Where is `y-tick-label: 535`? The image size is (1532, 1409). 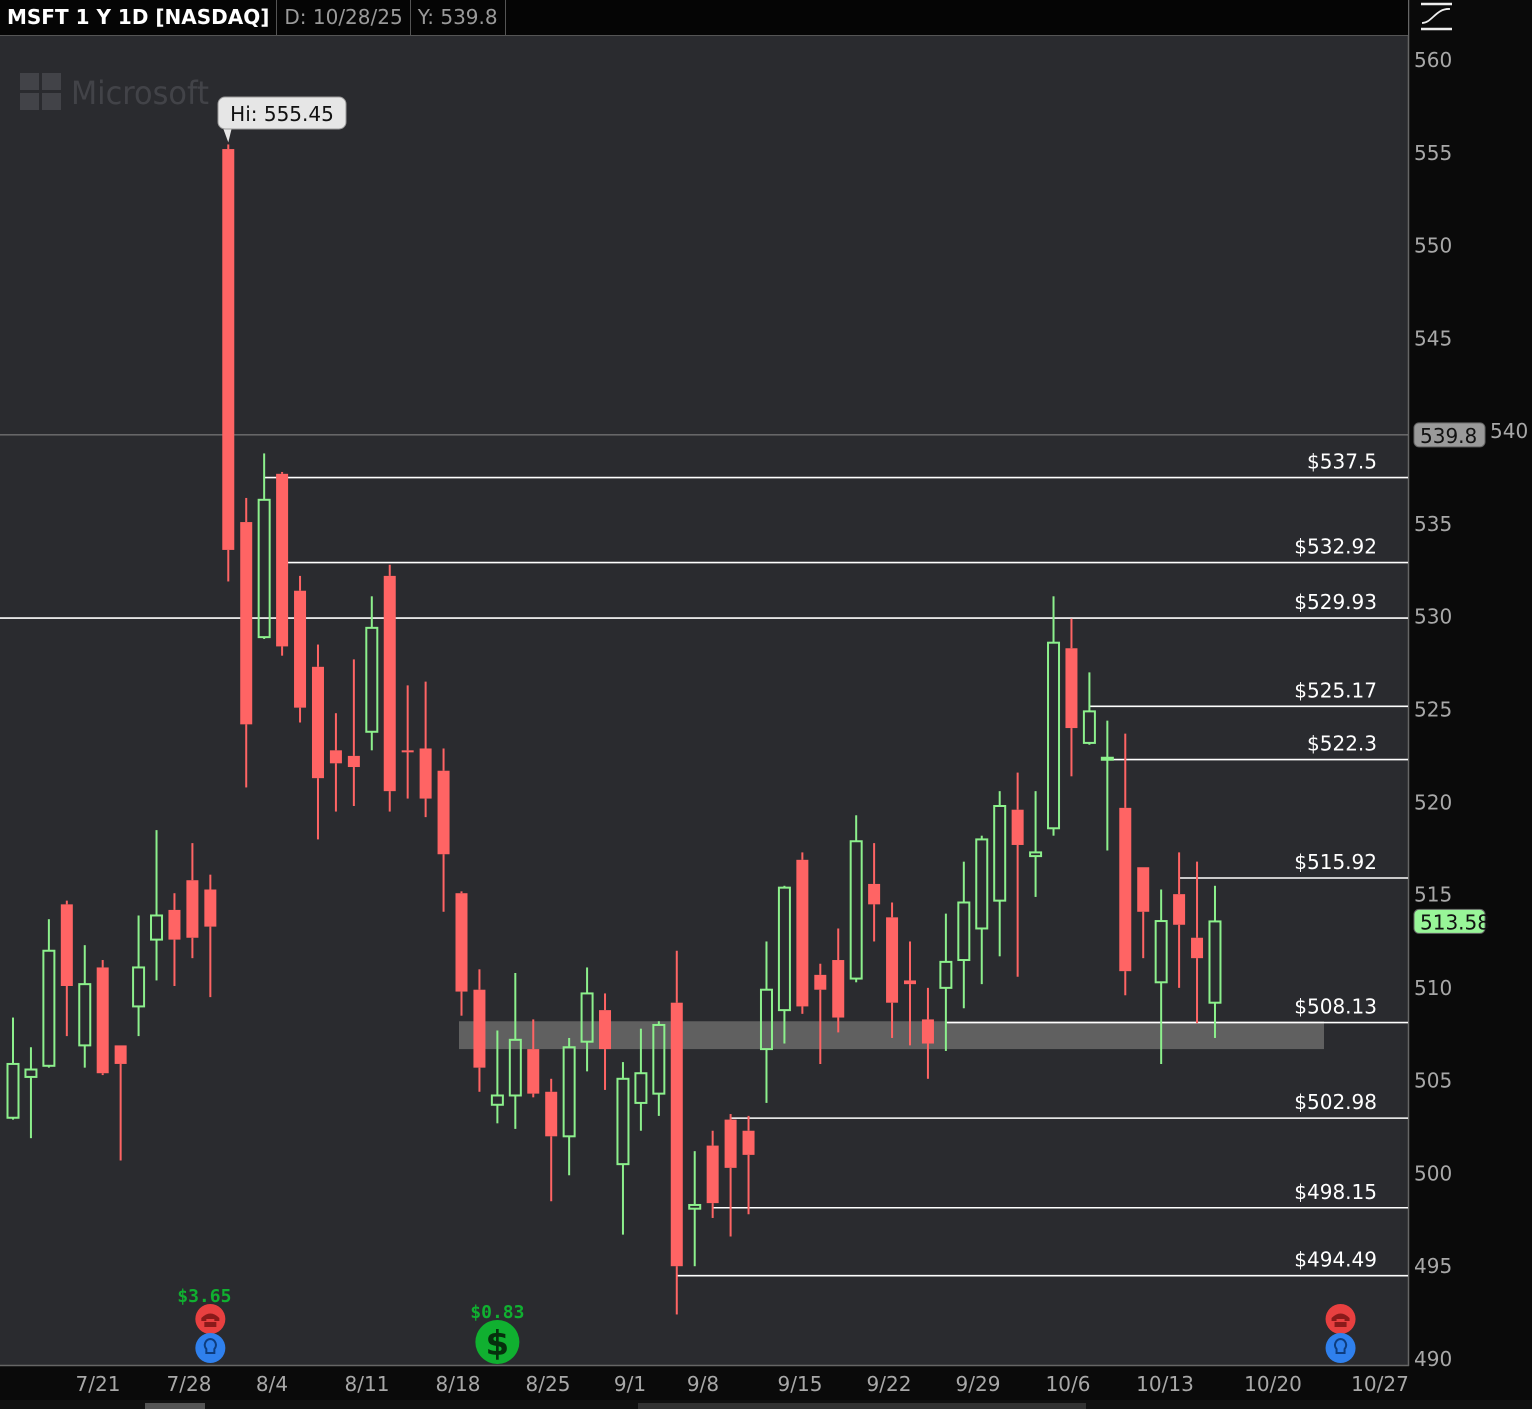 y-tick-label: 535 is located at coordinates (1433, 524).